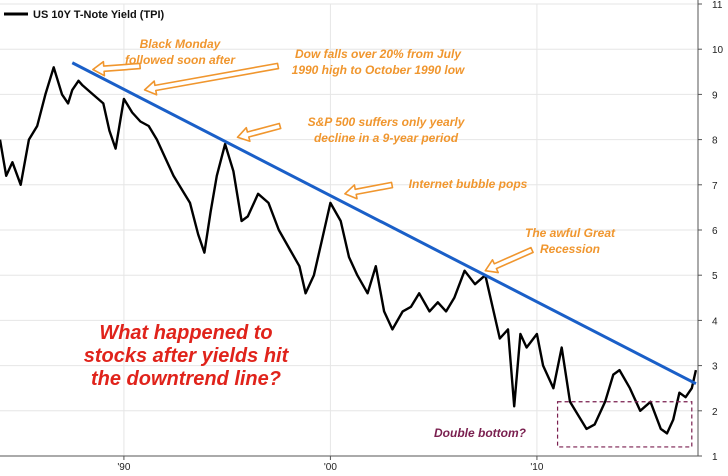  Describe the element at coordinates (181, 44) in the screenshot. I see `annotation-text: Black Monday` at that location.